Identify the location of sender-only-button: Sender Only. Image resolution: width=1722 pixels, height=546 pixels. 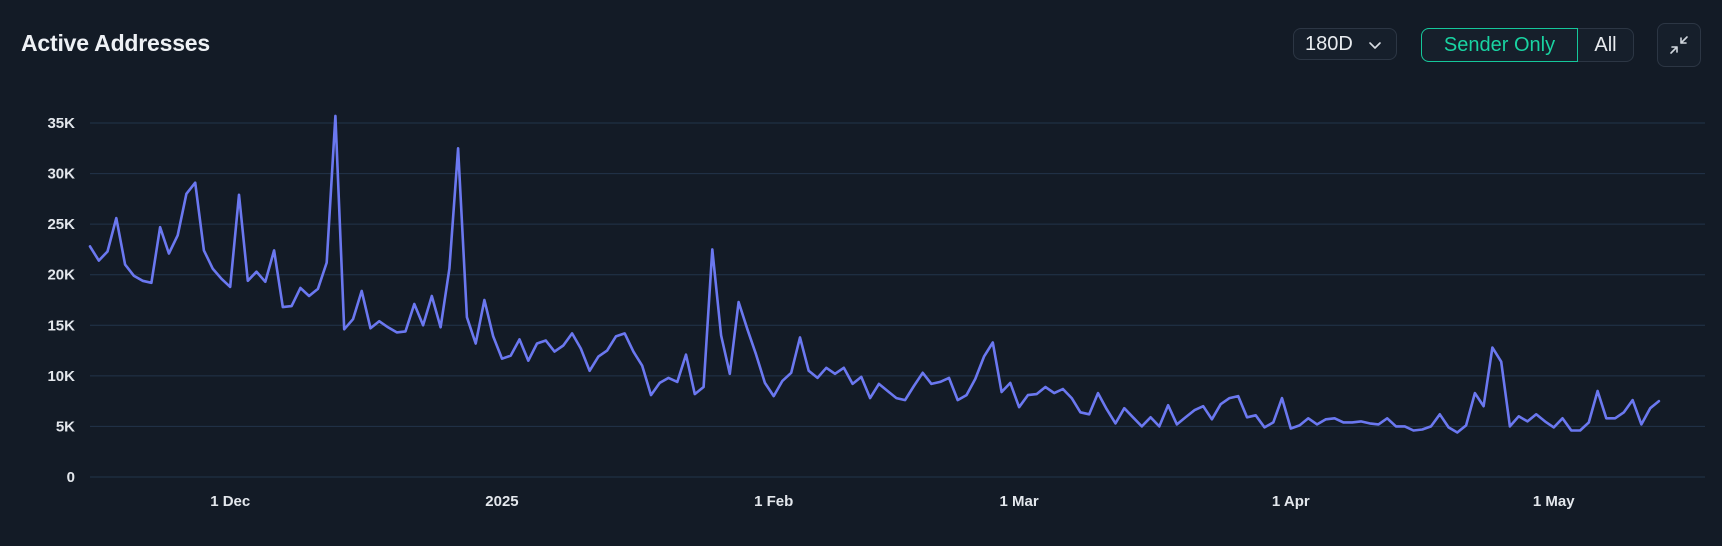
(1499, 45).